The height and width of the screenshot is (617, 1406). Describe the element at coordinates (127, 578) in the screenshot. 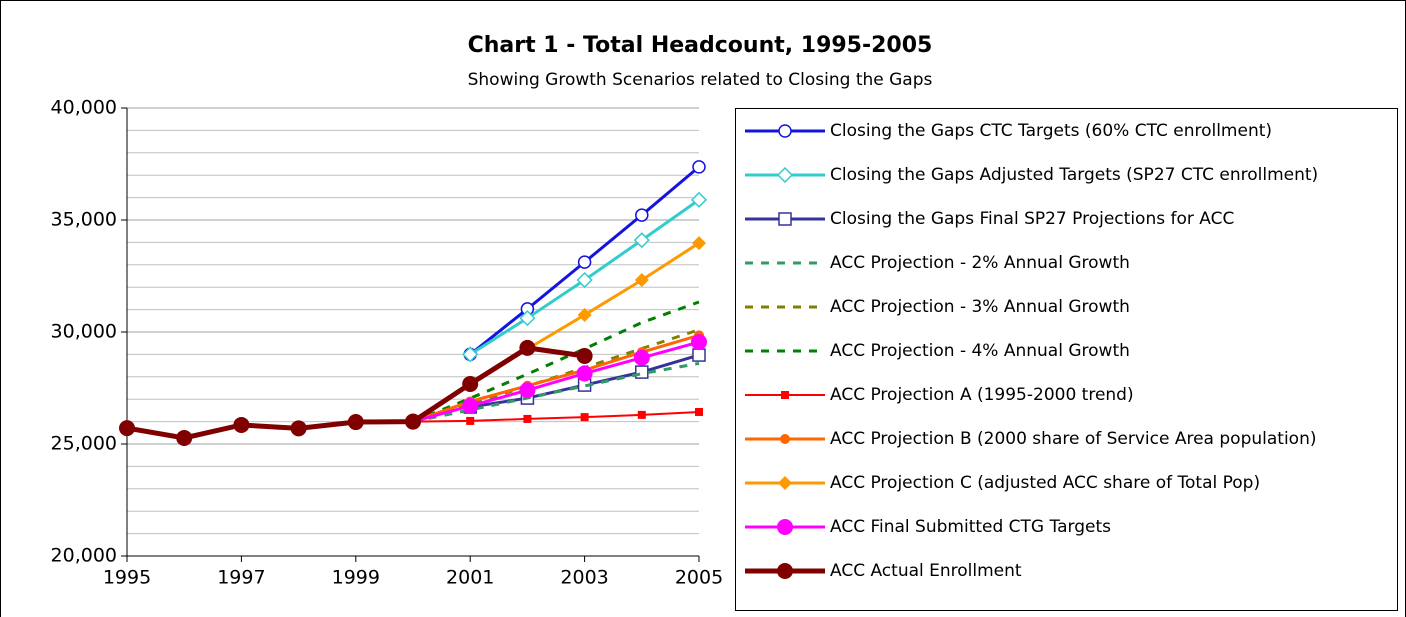

I see `x-tick-label: 1995` at that location.